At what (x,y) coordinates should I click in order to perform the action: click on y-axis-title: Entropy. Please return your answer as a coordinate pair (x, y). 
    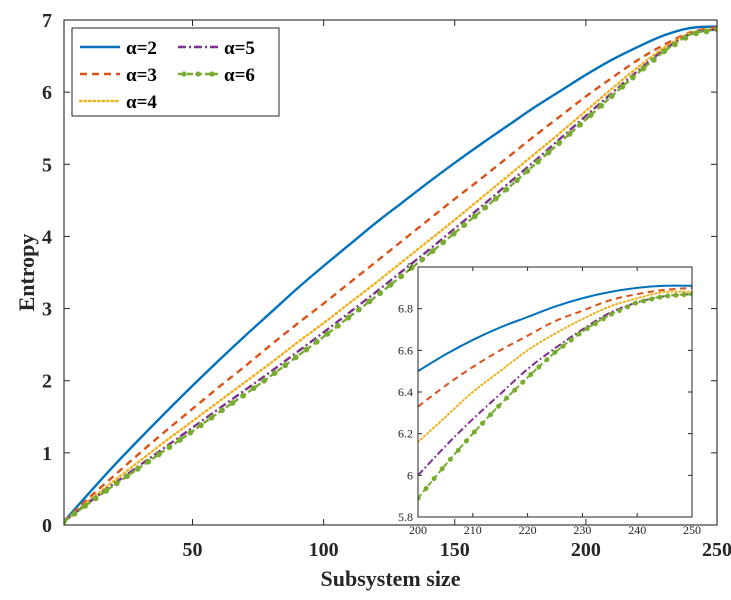
    Looking at the image, I should click on (26, 273).